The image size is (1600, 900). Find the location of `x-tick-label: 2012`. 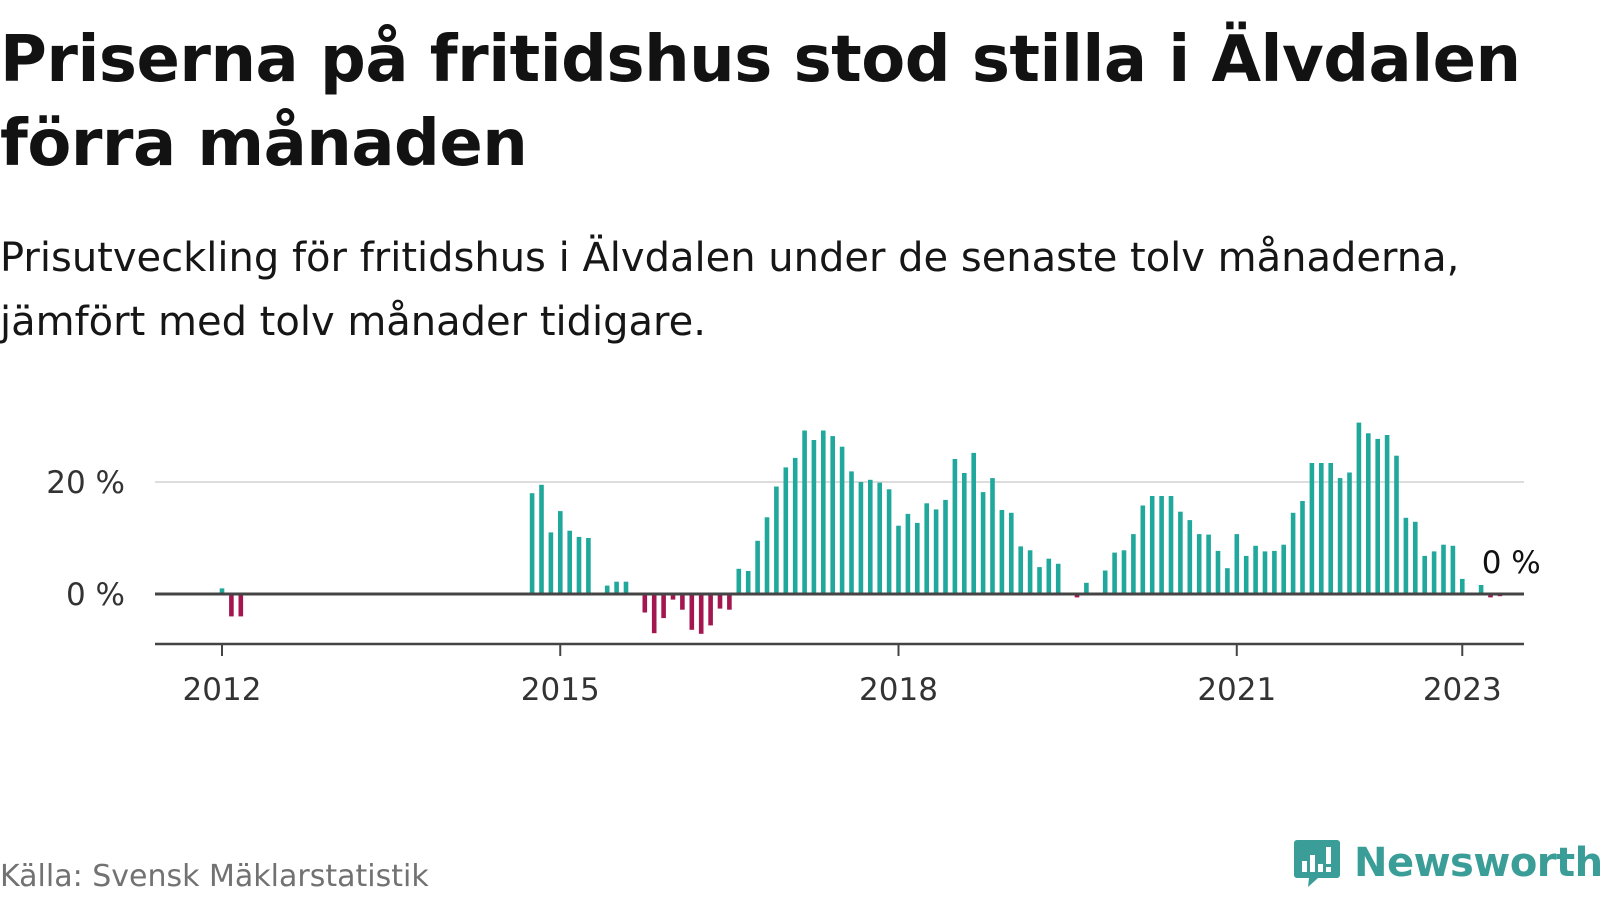

x-tick-label: 2012 is located at coordinates (222, 690).